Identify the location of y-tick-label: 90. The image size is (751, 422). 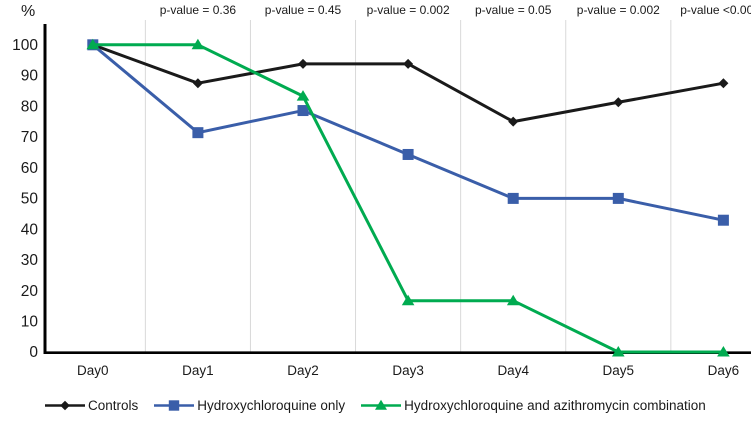
(30, 76).